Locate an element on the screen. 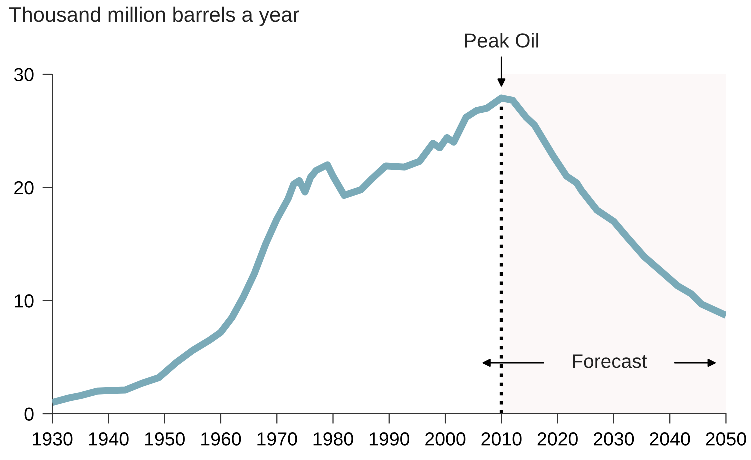 Image resolution: width=751 pixels, height=460 pixels. y-tick-label: 20 is located at coordinates (24, 188).